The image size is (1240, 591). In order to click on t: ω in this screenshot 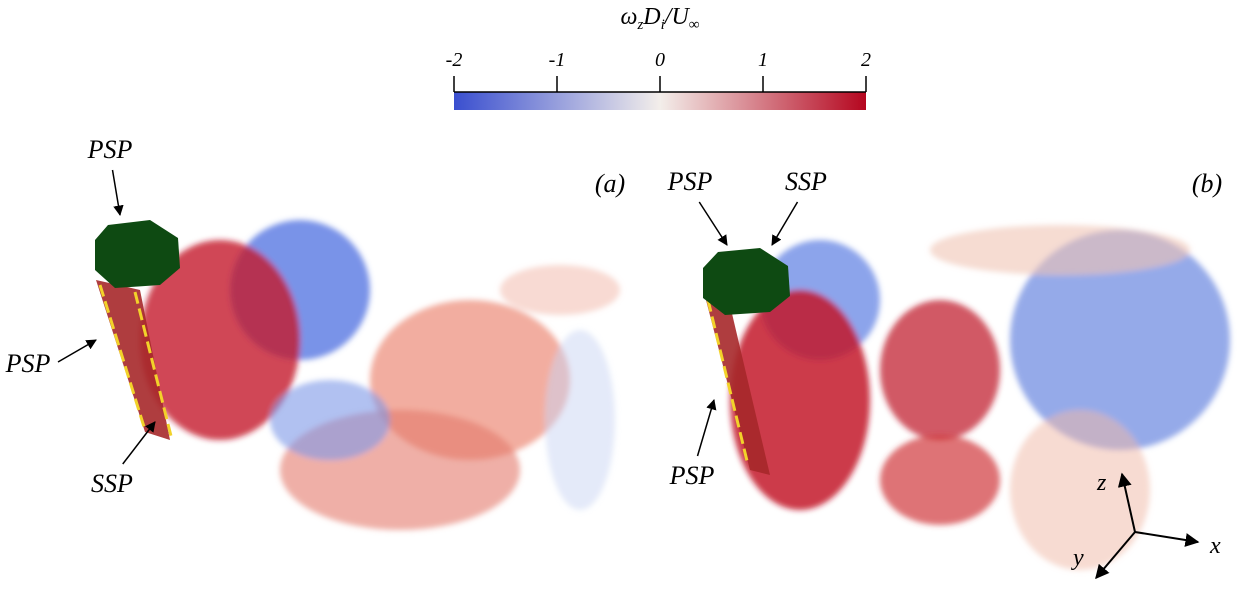, I will do `click(628, 17)`.